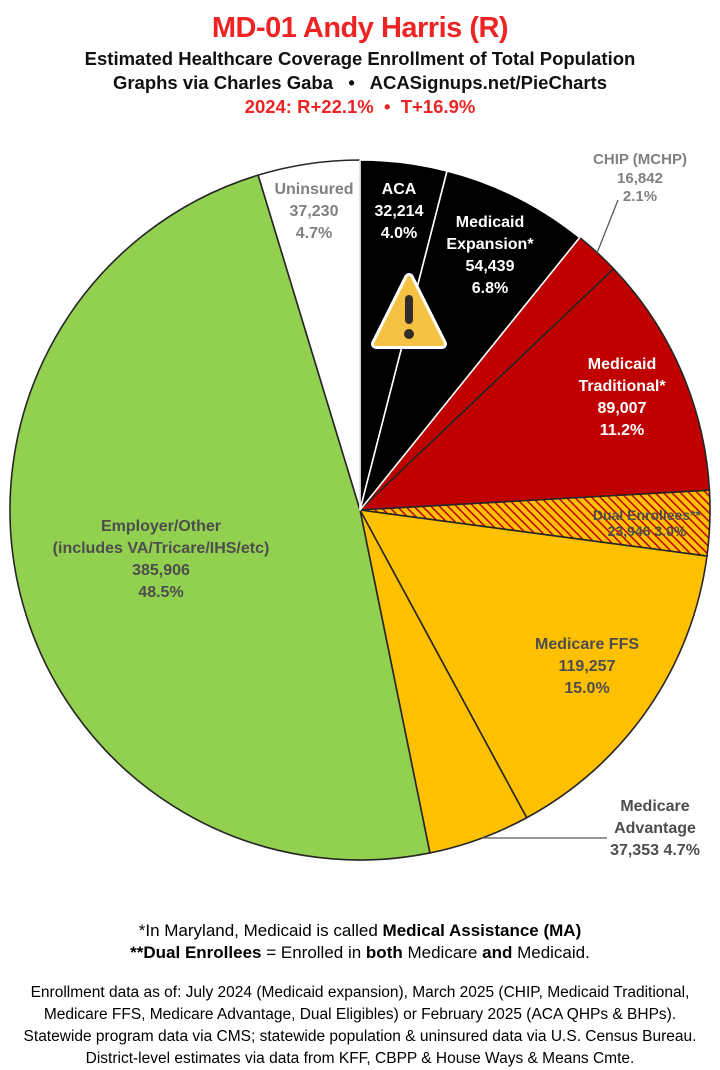 The height and width of the screenshot is (1070, 720). What do you see at coordinates (314, 211) in the screenshot?
I see `slice-label-uninsured: Uninsured 37,230 4.7%` at bounding box center [314, 211].